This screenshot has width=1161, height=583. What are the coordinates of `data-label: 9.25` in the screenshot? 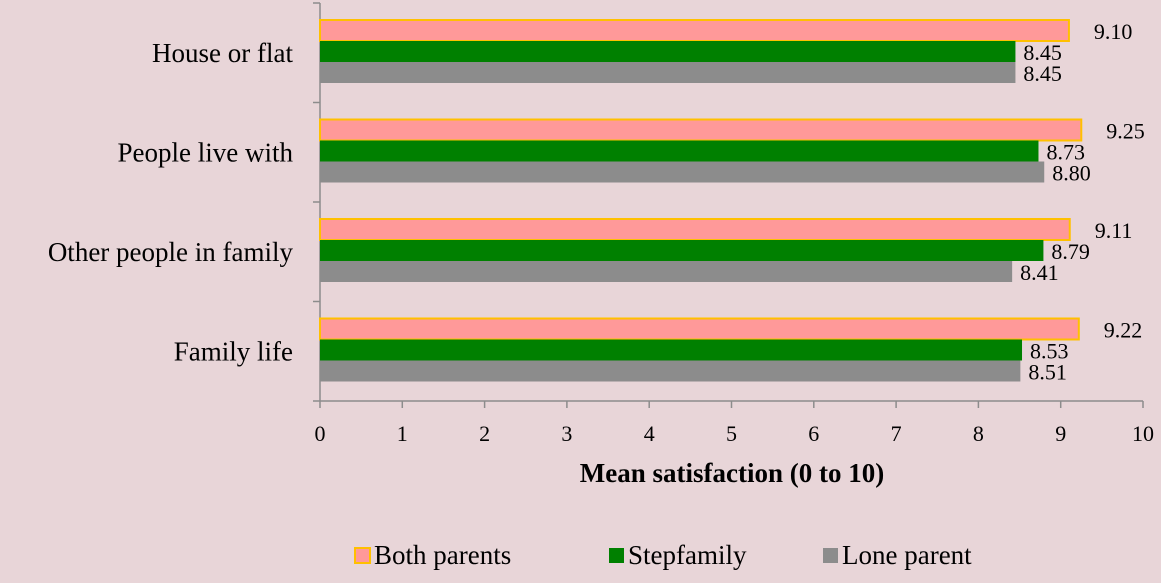 It's located at (1125, 131).